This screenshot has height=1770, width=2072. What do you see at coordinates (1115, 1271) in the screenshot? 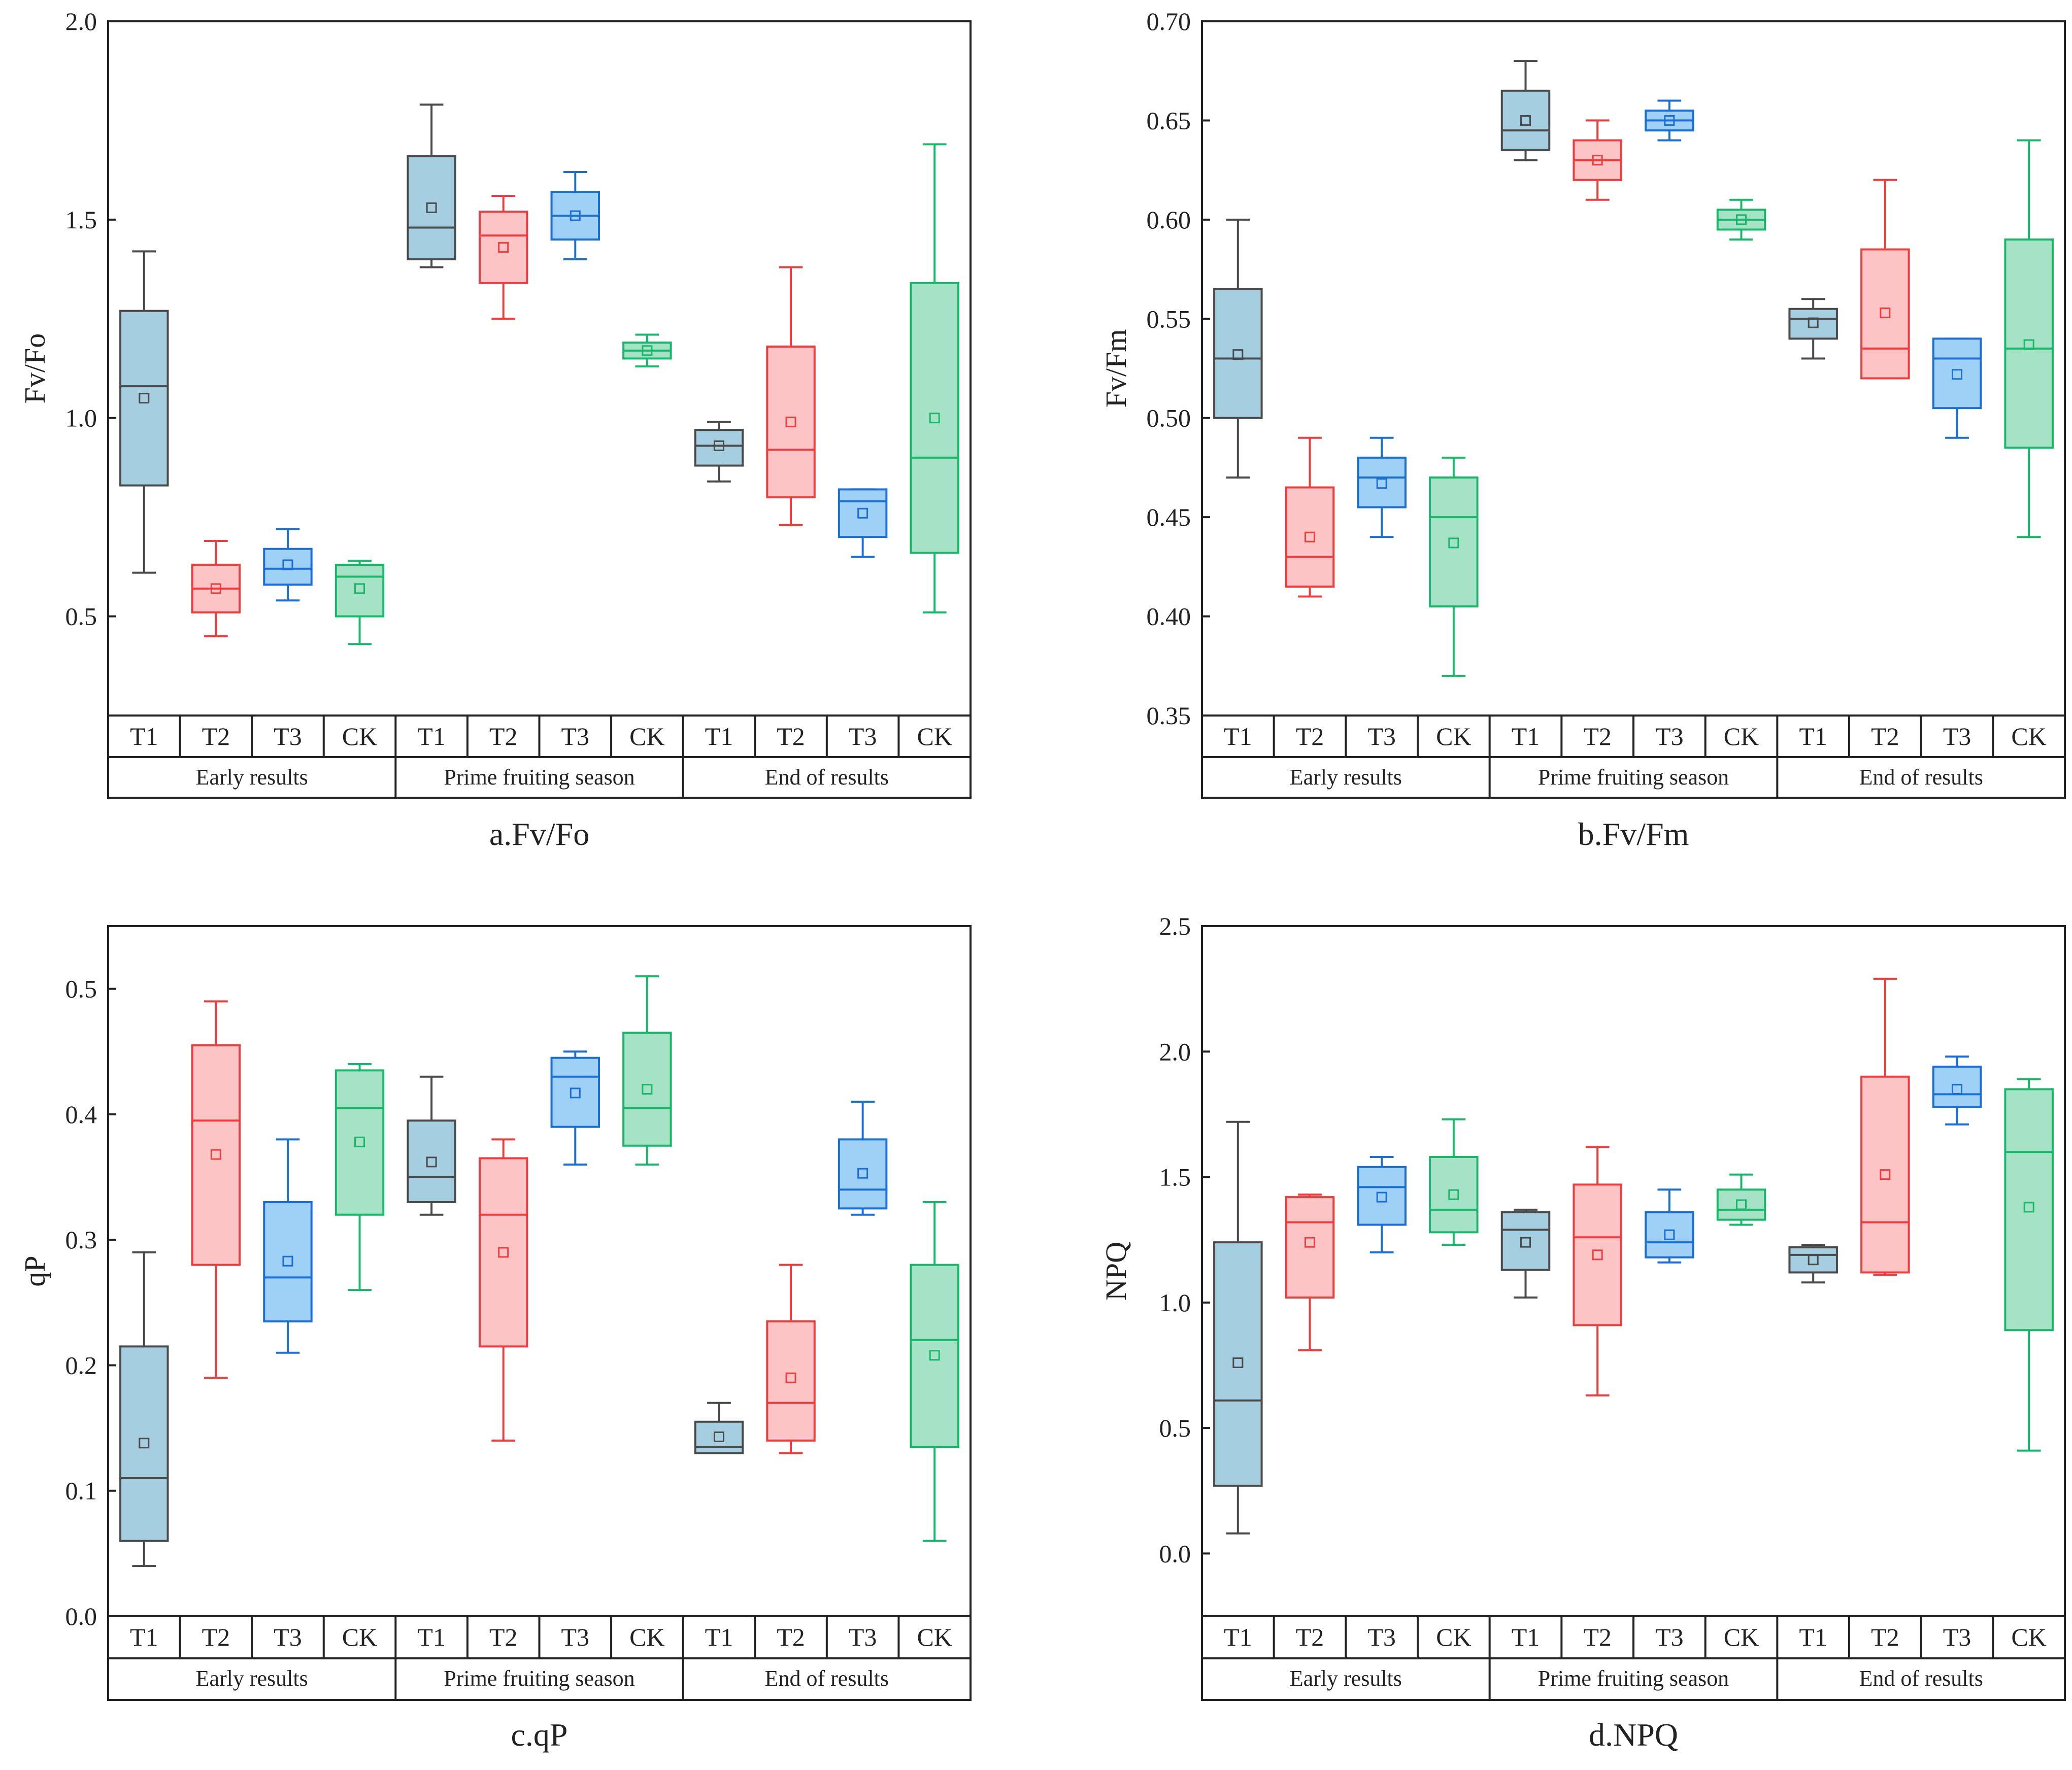
I see `y-axis-title: NPQ` at bounding box center [1115, 1271].